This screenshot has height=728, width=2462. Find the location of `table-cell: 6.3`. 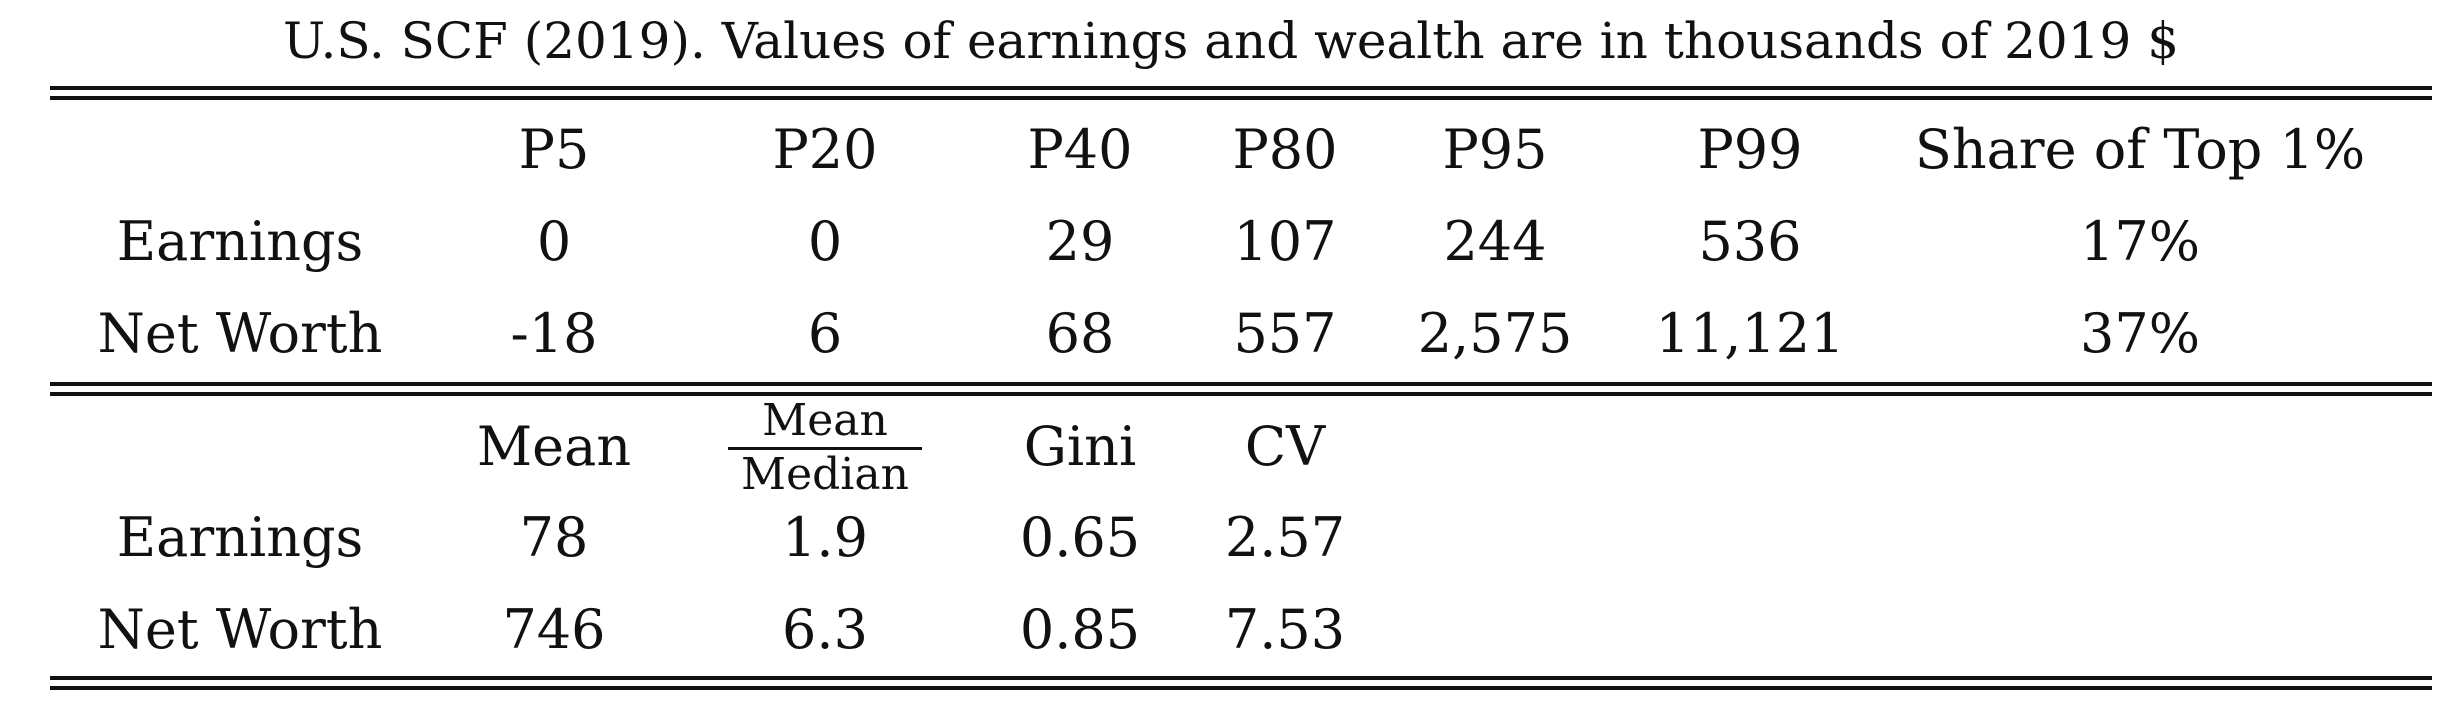

table-cell: 6.3 is located at coordinates (825, 629).